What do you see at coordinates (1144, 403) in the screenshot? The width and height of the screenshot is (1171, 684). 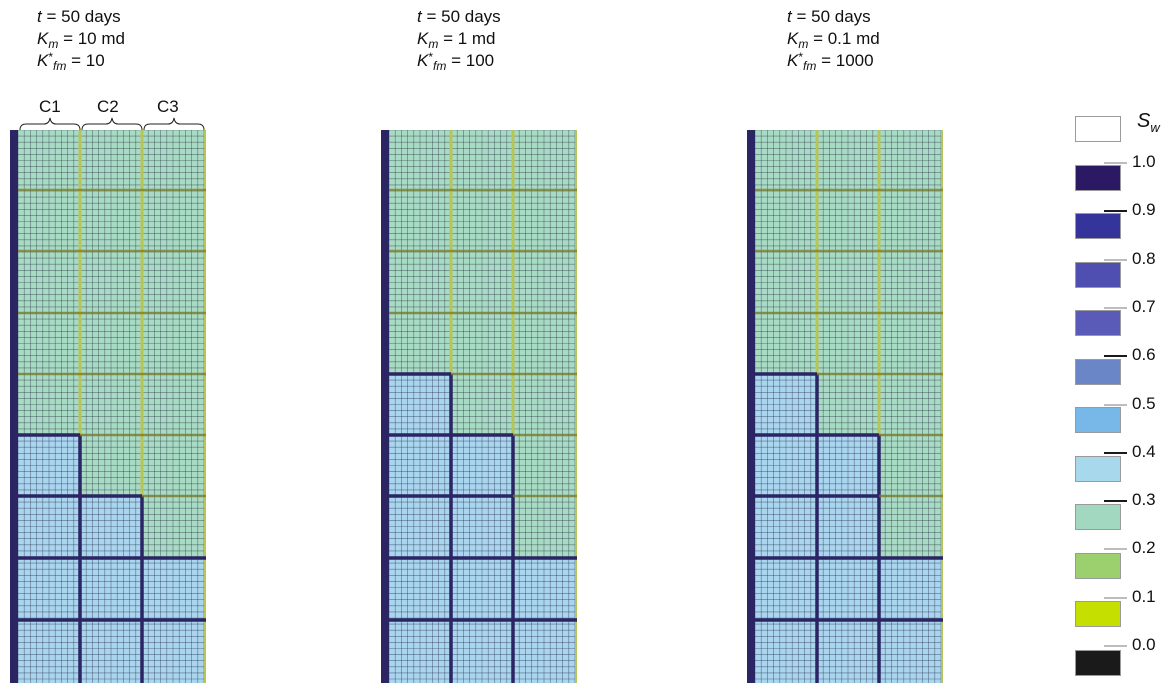 I see `legend-tick-label-5: 0.5` at bounding box center [1144, 403].